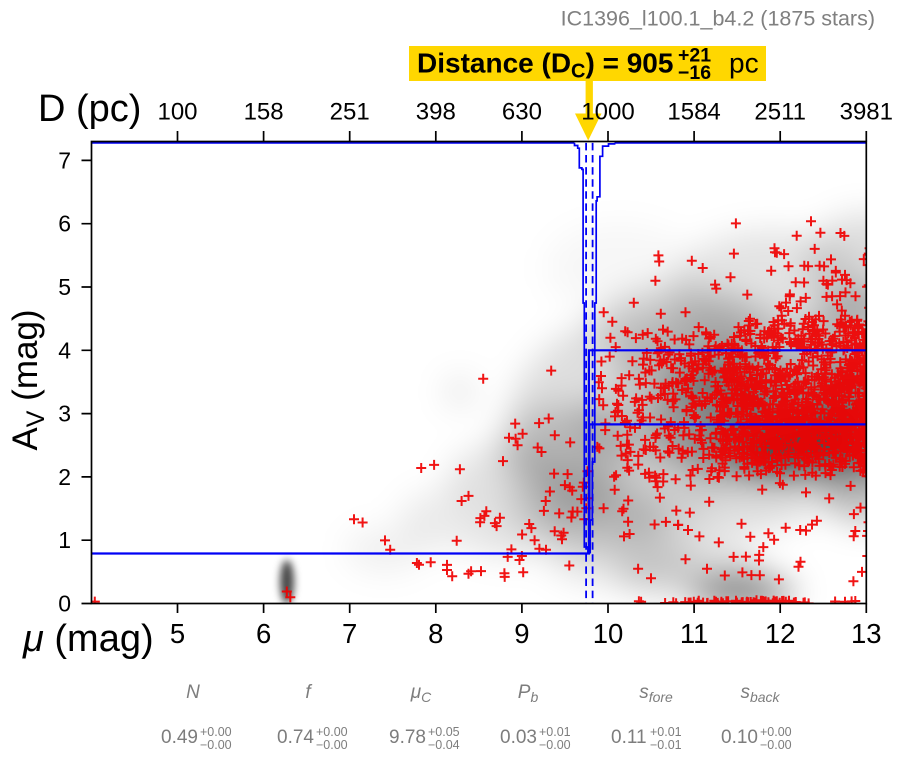 This screenshot has height=759, width=902. I want to click on svg-text: 0, so click(64, 604).